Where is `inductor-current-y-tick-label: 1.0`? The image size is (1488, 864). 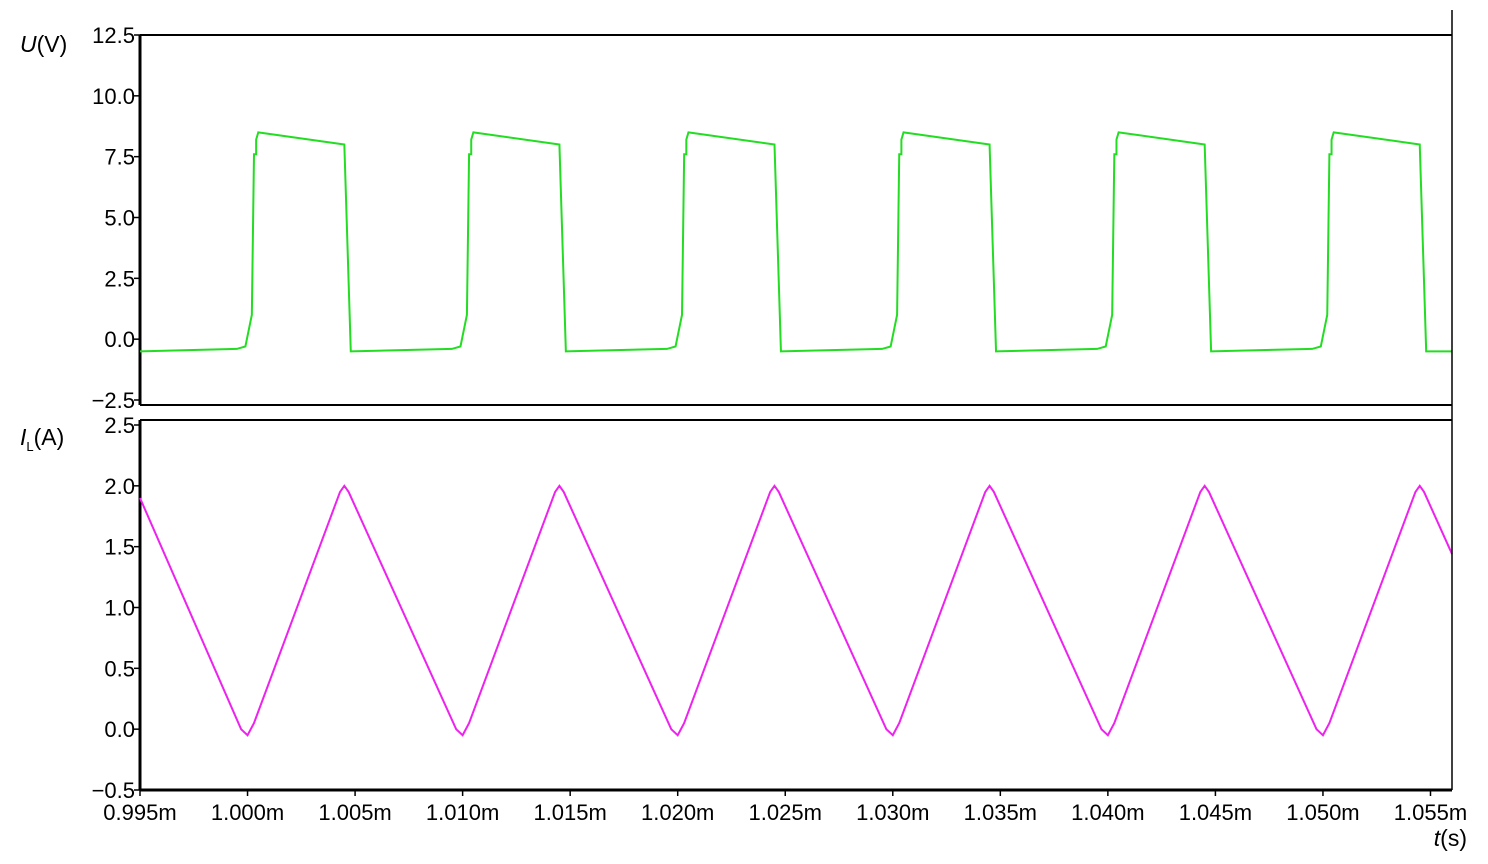
inductor-current-y-tick-label: 1.0 is located at coordinates (119, 608).